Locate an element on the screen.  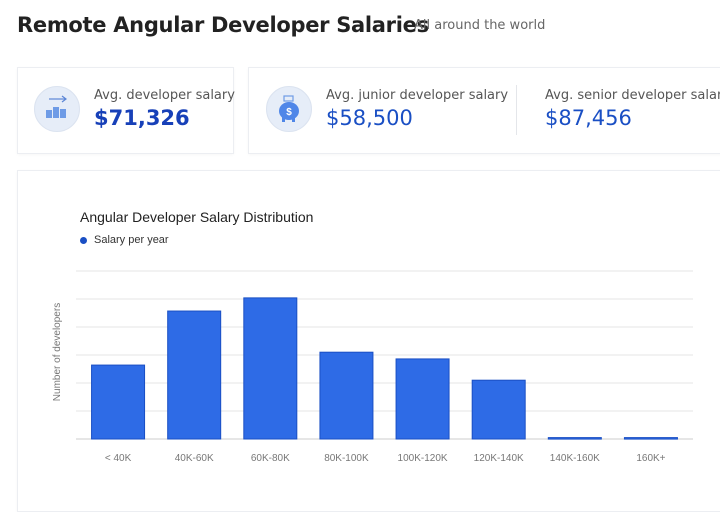
avg-salary-value: $71,326 is located at coordinates (142, 118).